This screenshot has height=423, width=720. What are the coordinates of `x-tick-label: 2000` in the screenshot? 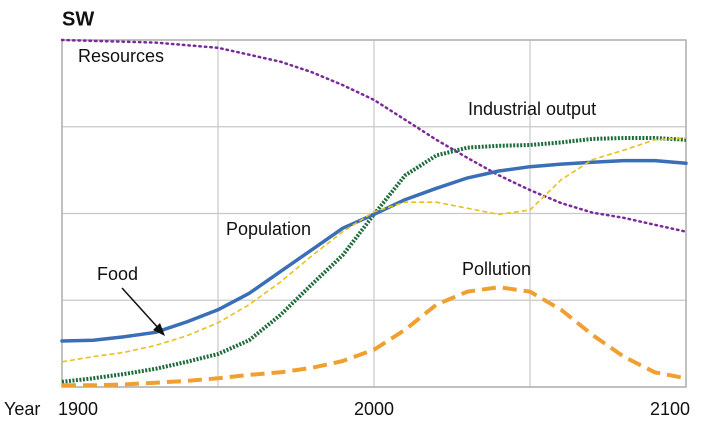 It's located at (374, 409).